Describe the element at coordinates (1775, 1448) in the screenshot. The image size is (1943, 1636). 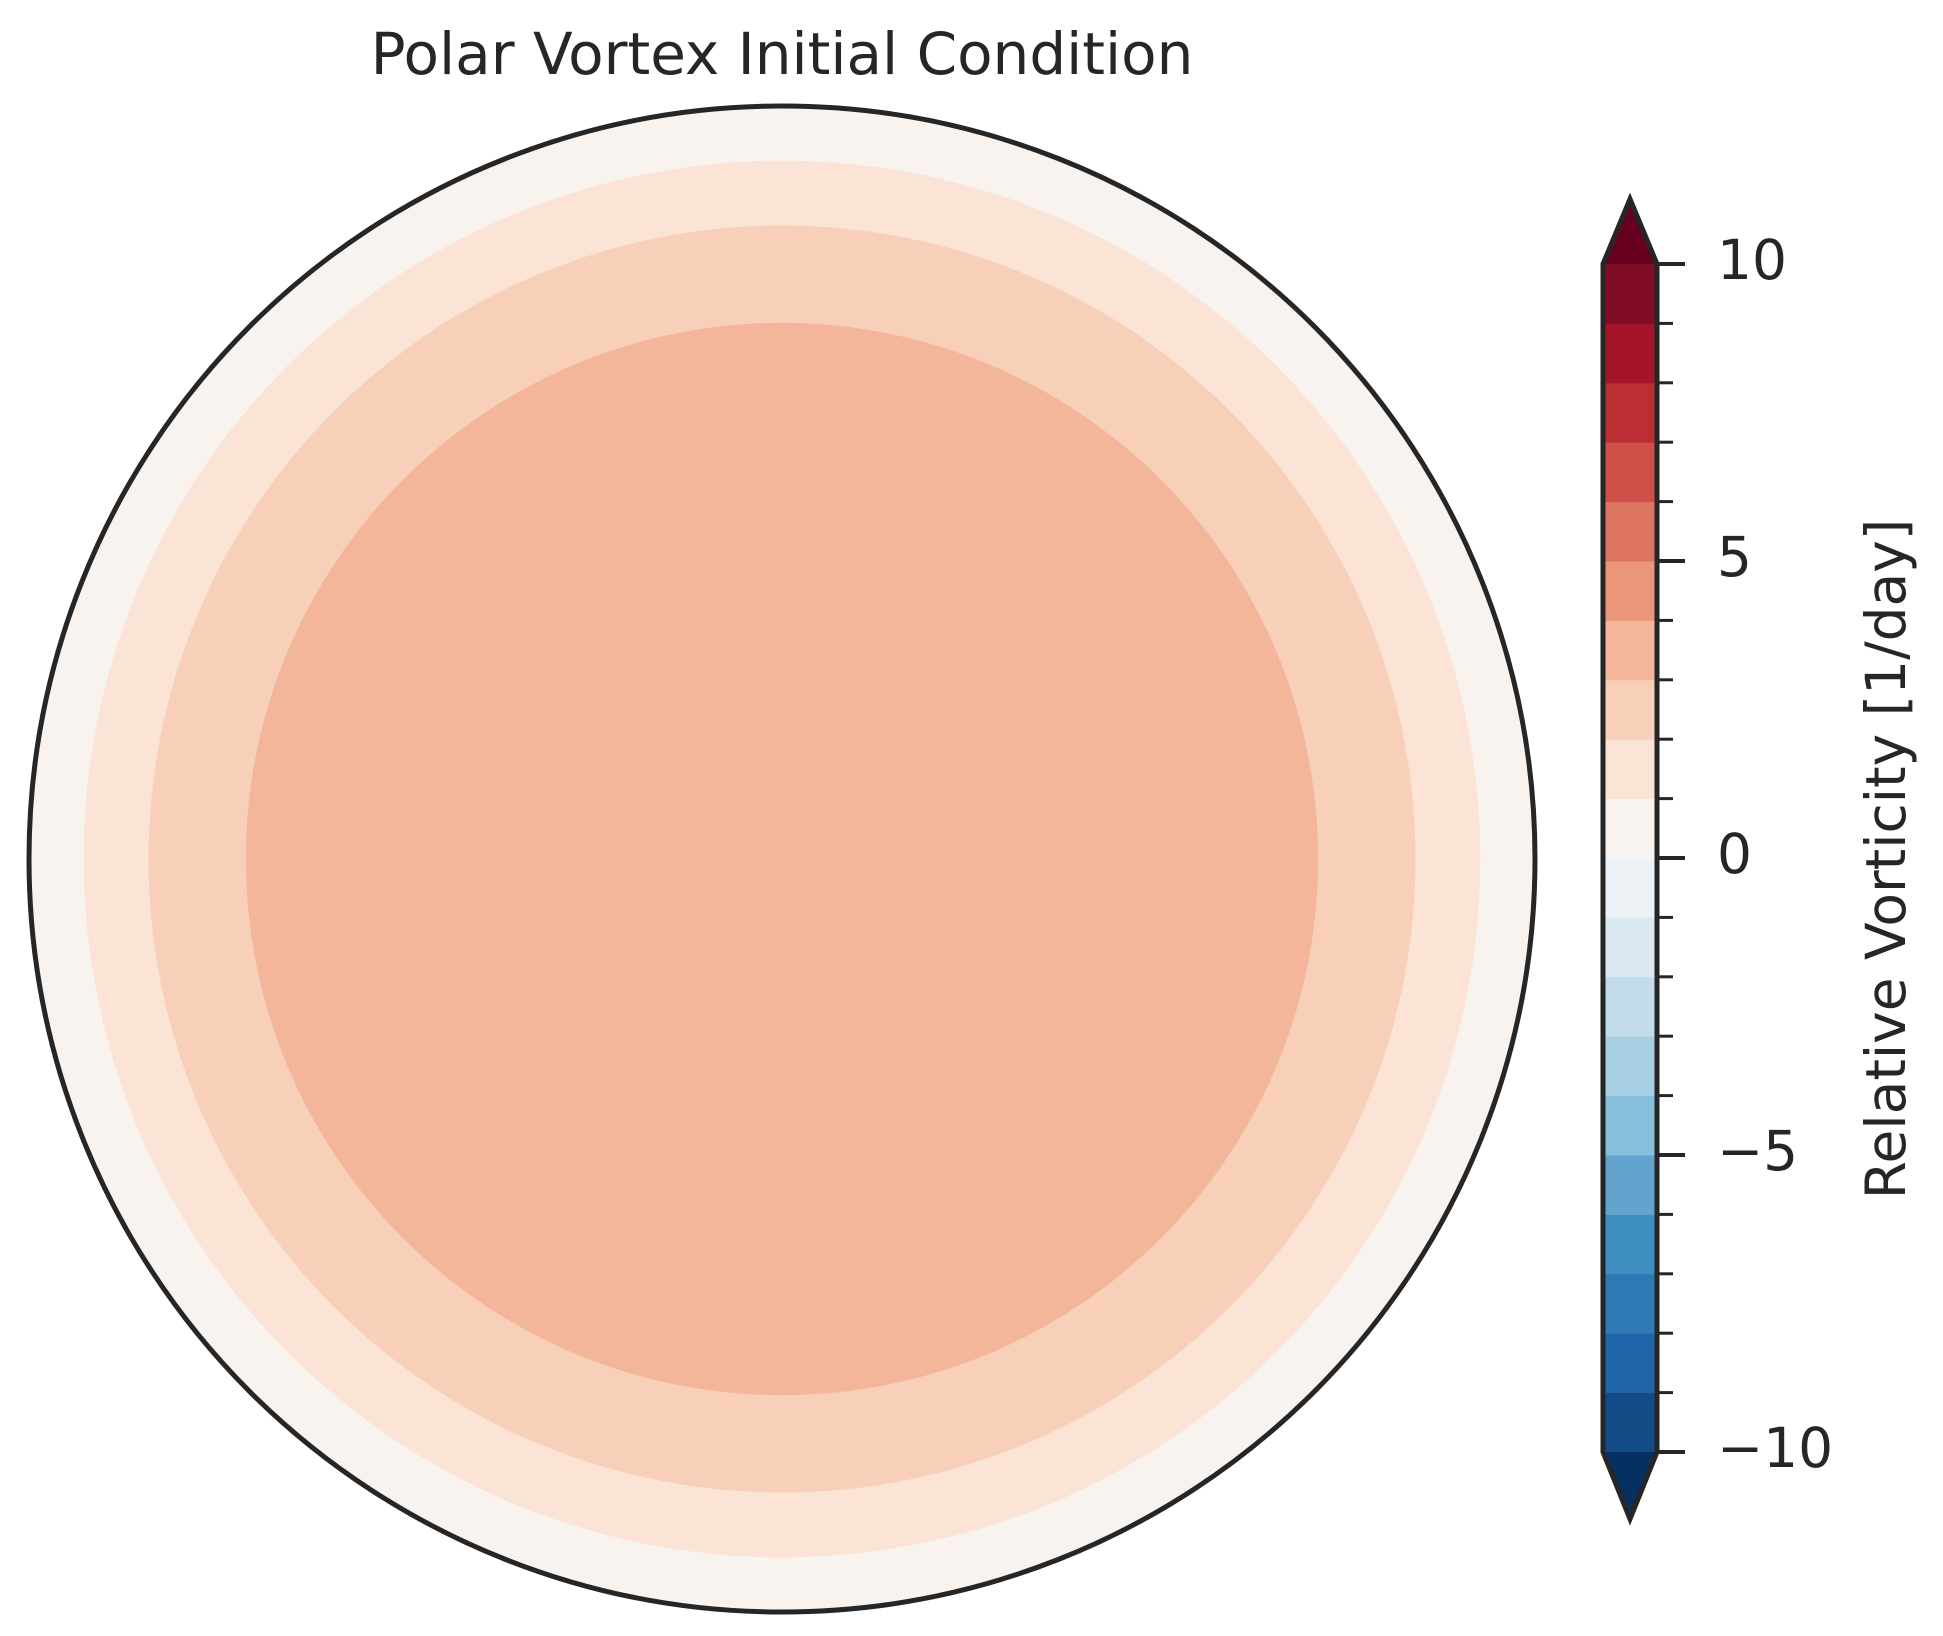
I see `colorbar-tick-label: −10` at that location.